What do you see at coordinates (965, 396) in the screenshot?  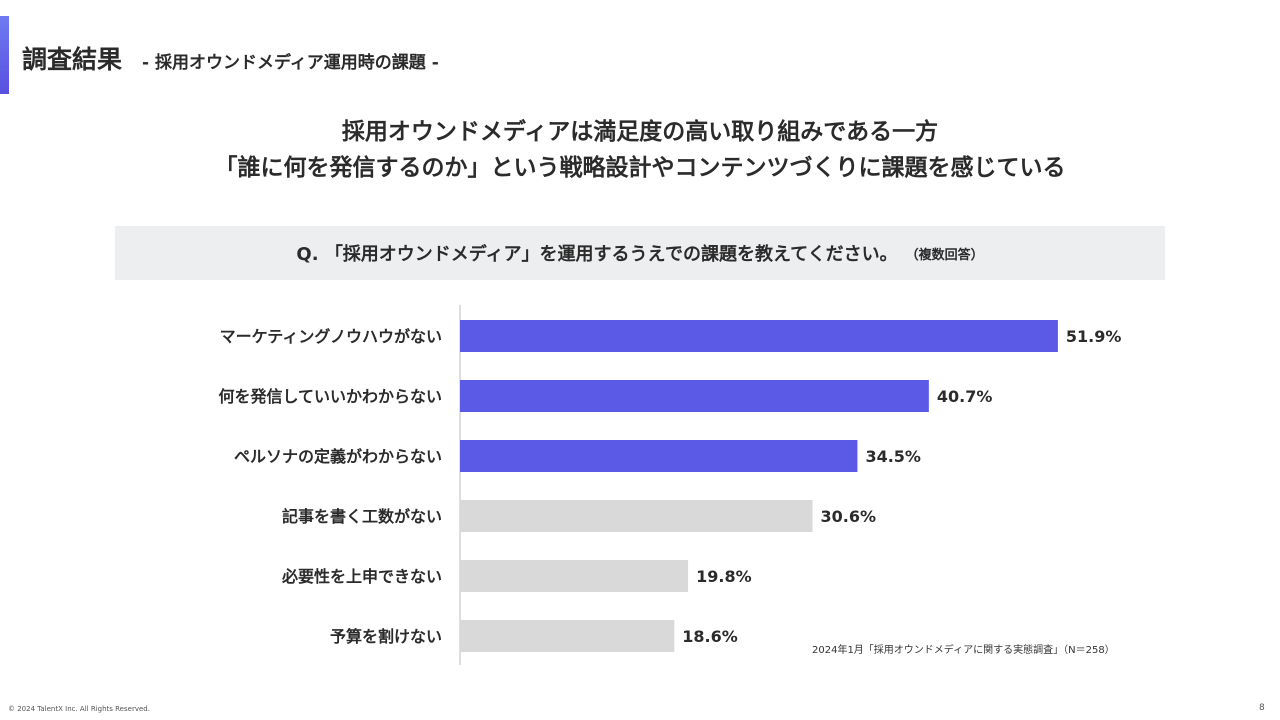 I see `data-label: 40.7%` at bounding box center [965, 396].